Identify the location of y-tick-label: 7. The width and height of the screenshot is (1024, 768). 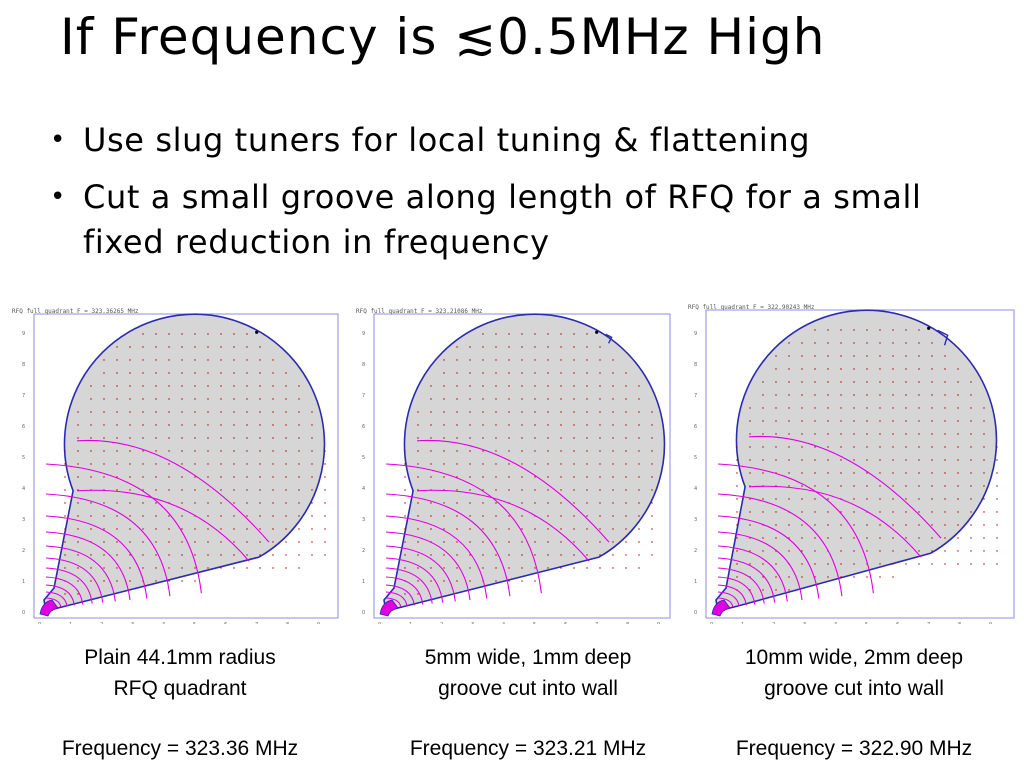
(363, 396).